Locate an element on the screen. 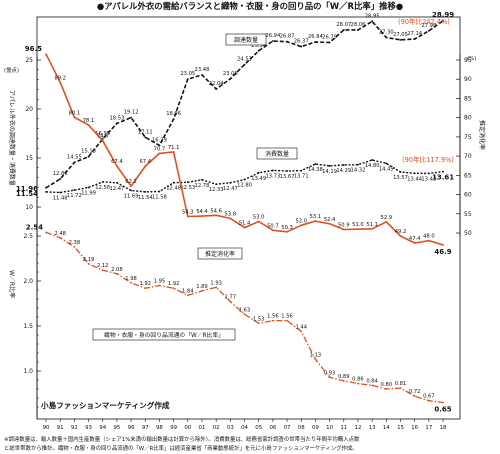 Image resolution: width=500 pixels, height=454 pixels. annotation-consumption-ratio: (90年比117.9%) is located at coordinates (428, 159).